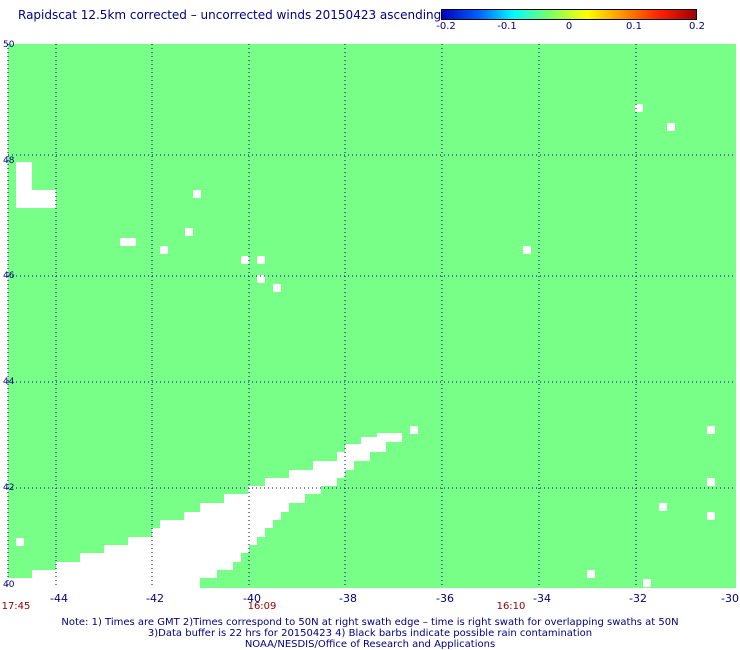 This screenshot has height=650, width=740. I want to click on longitude-label: -36, so click(445, 598).